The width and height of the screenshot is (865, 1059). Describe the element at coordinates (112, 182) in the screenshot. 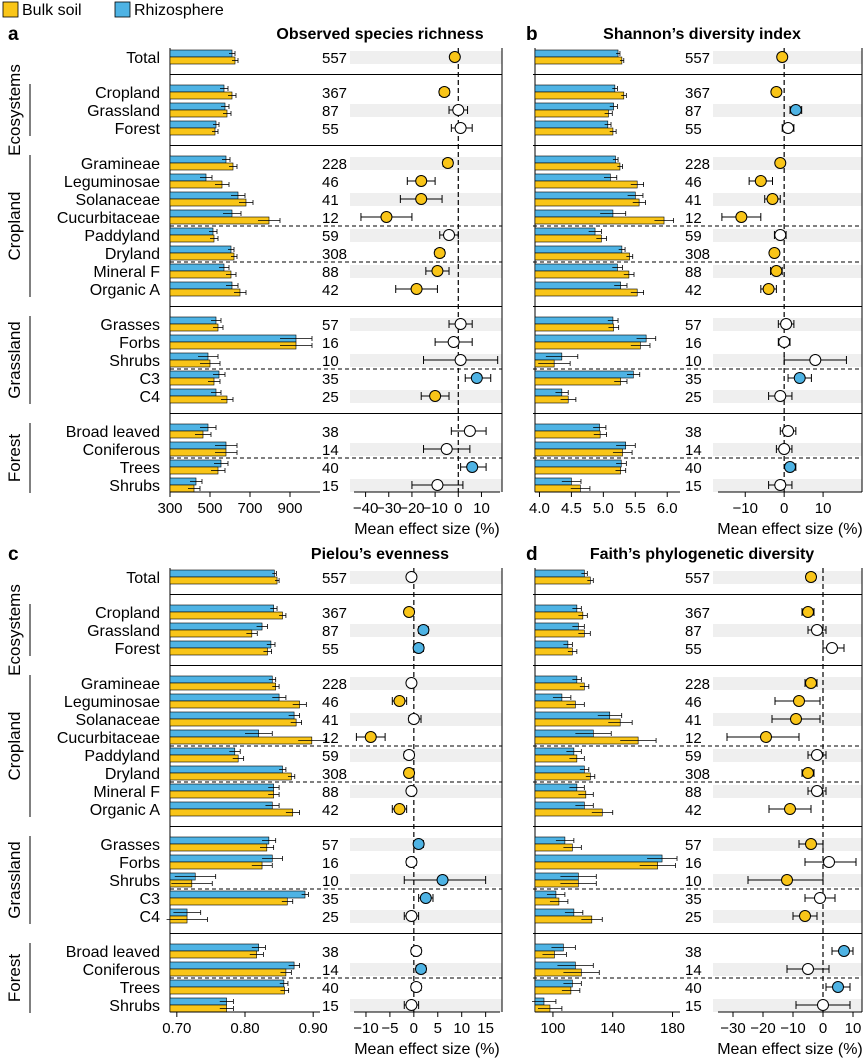

I see `row-label: Leguminosae` at that location.